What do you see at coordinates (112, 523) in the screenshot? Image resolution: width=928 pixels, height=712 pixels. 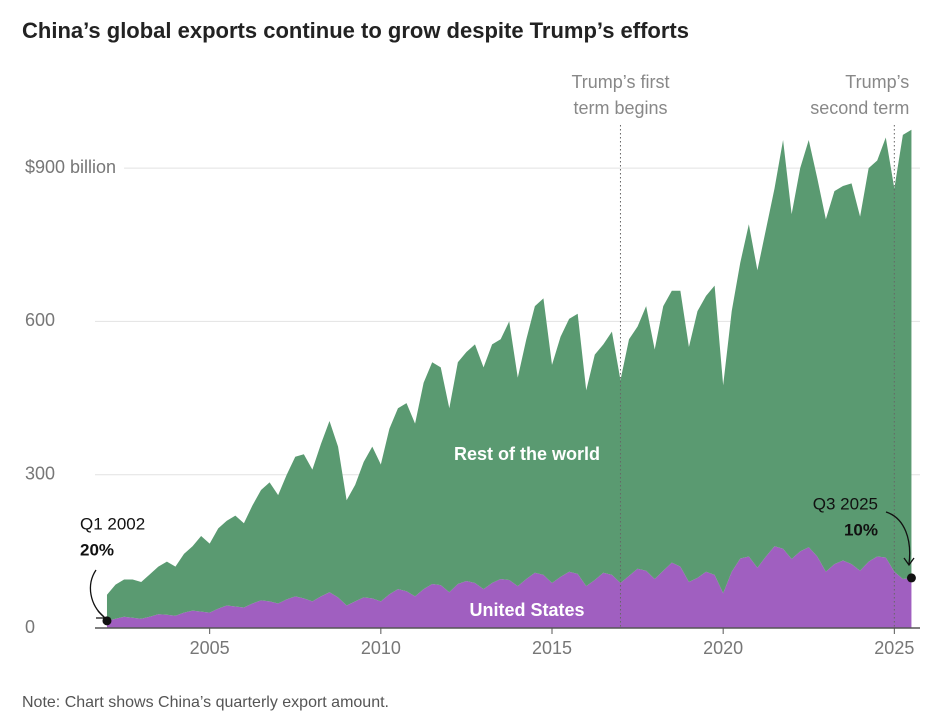 I see `point-label: Q1 2002` at bounding box center [112, 523].